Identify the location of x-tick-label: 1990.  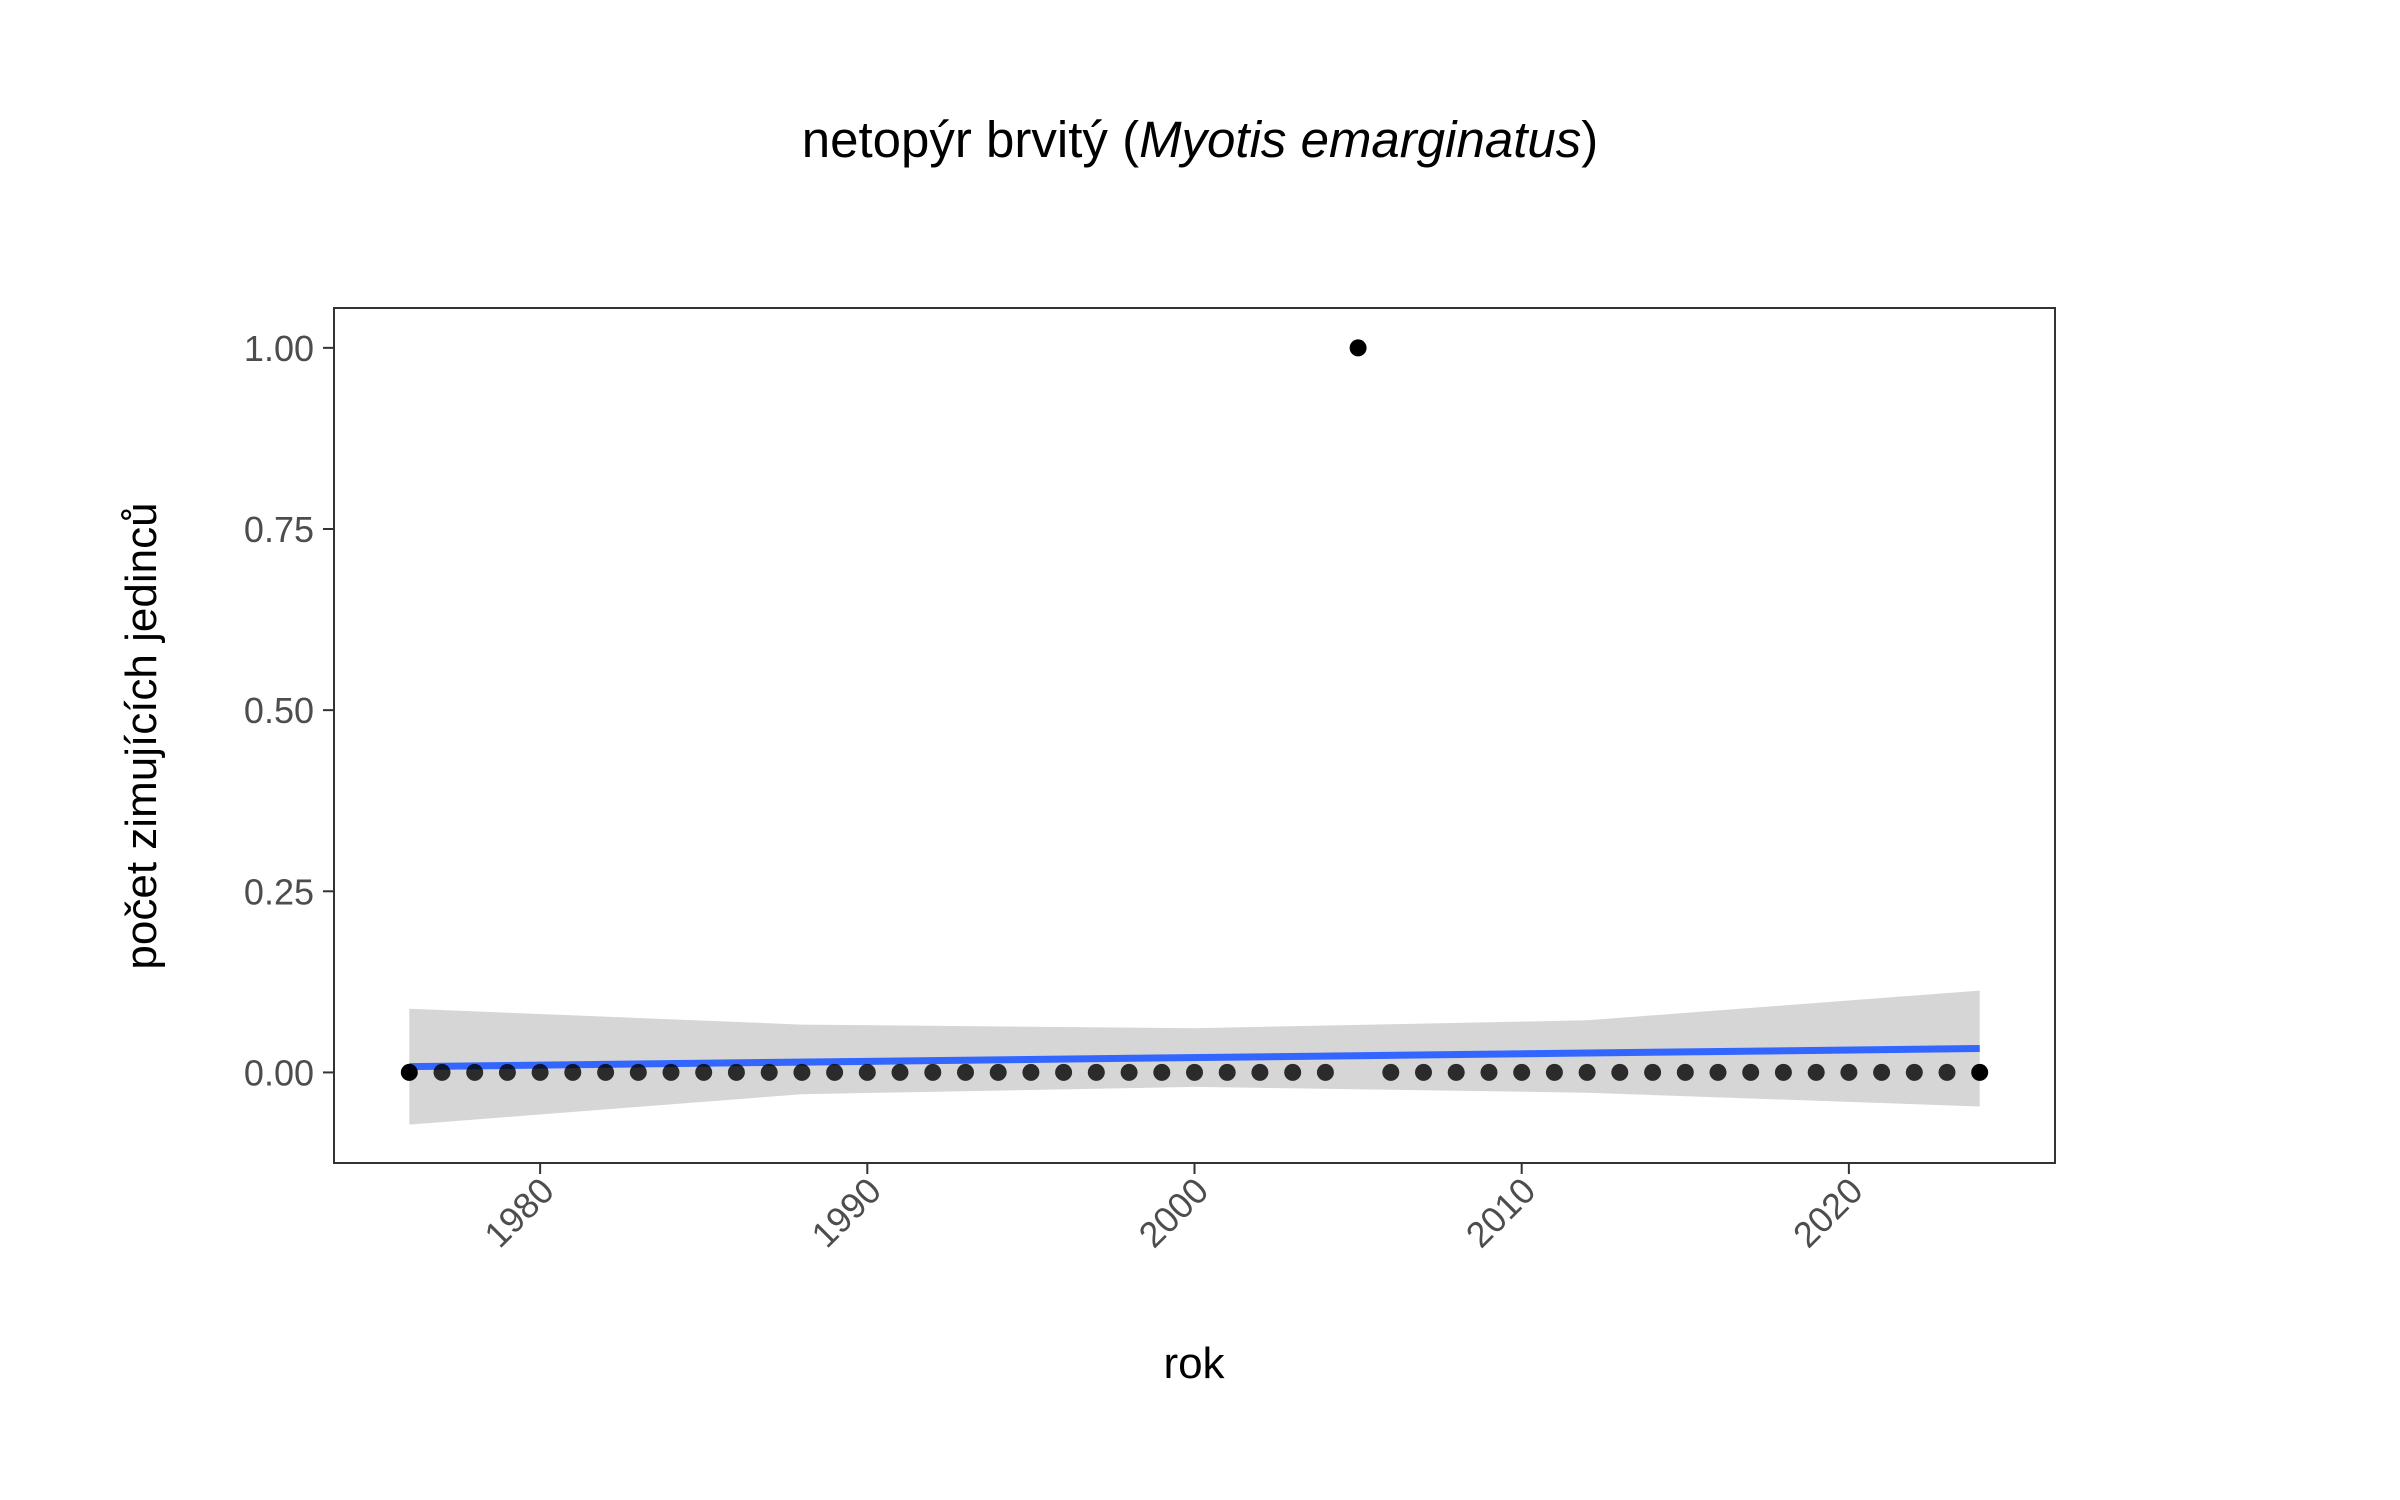
(846, 1213).